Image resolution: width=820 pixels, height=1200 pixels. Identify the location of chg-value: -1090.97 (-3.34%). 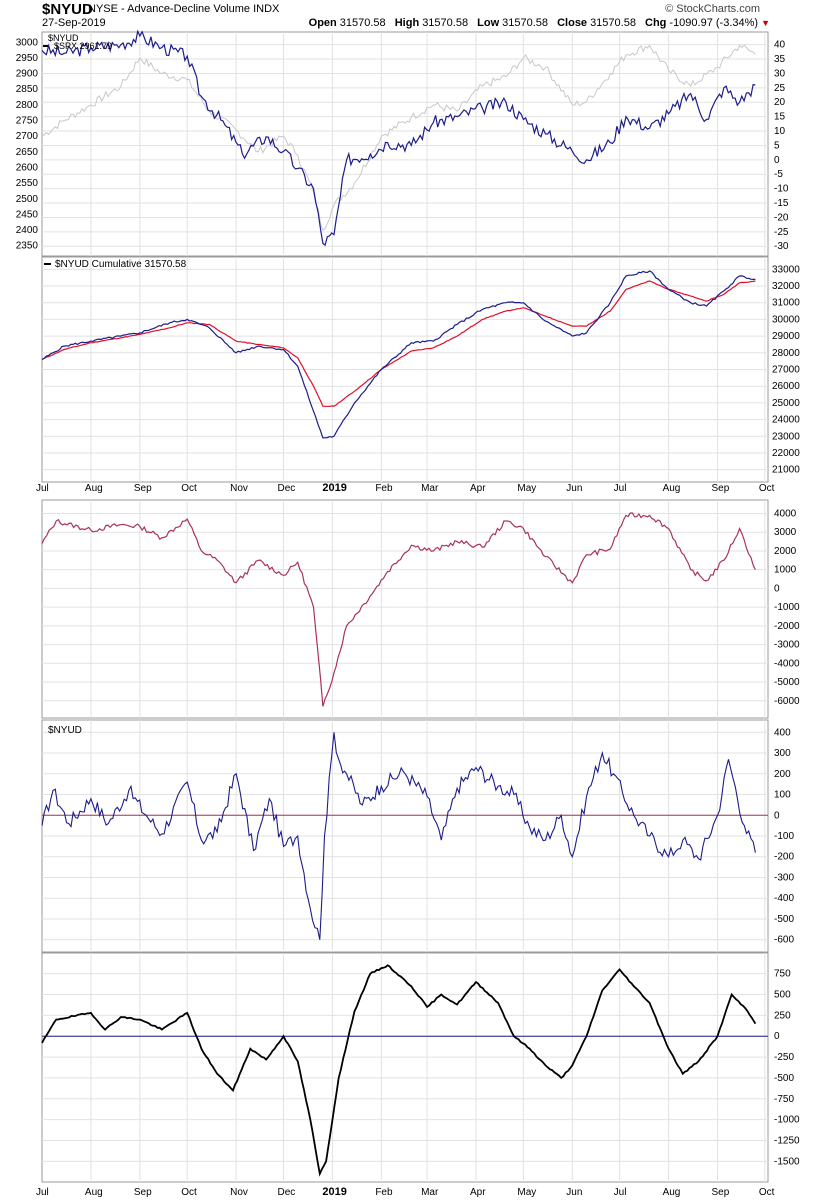
(714, 23).